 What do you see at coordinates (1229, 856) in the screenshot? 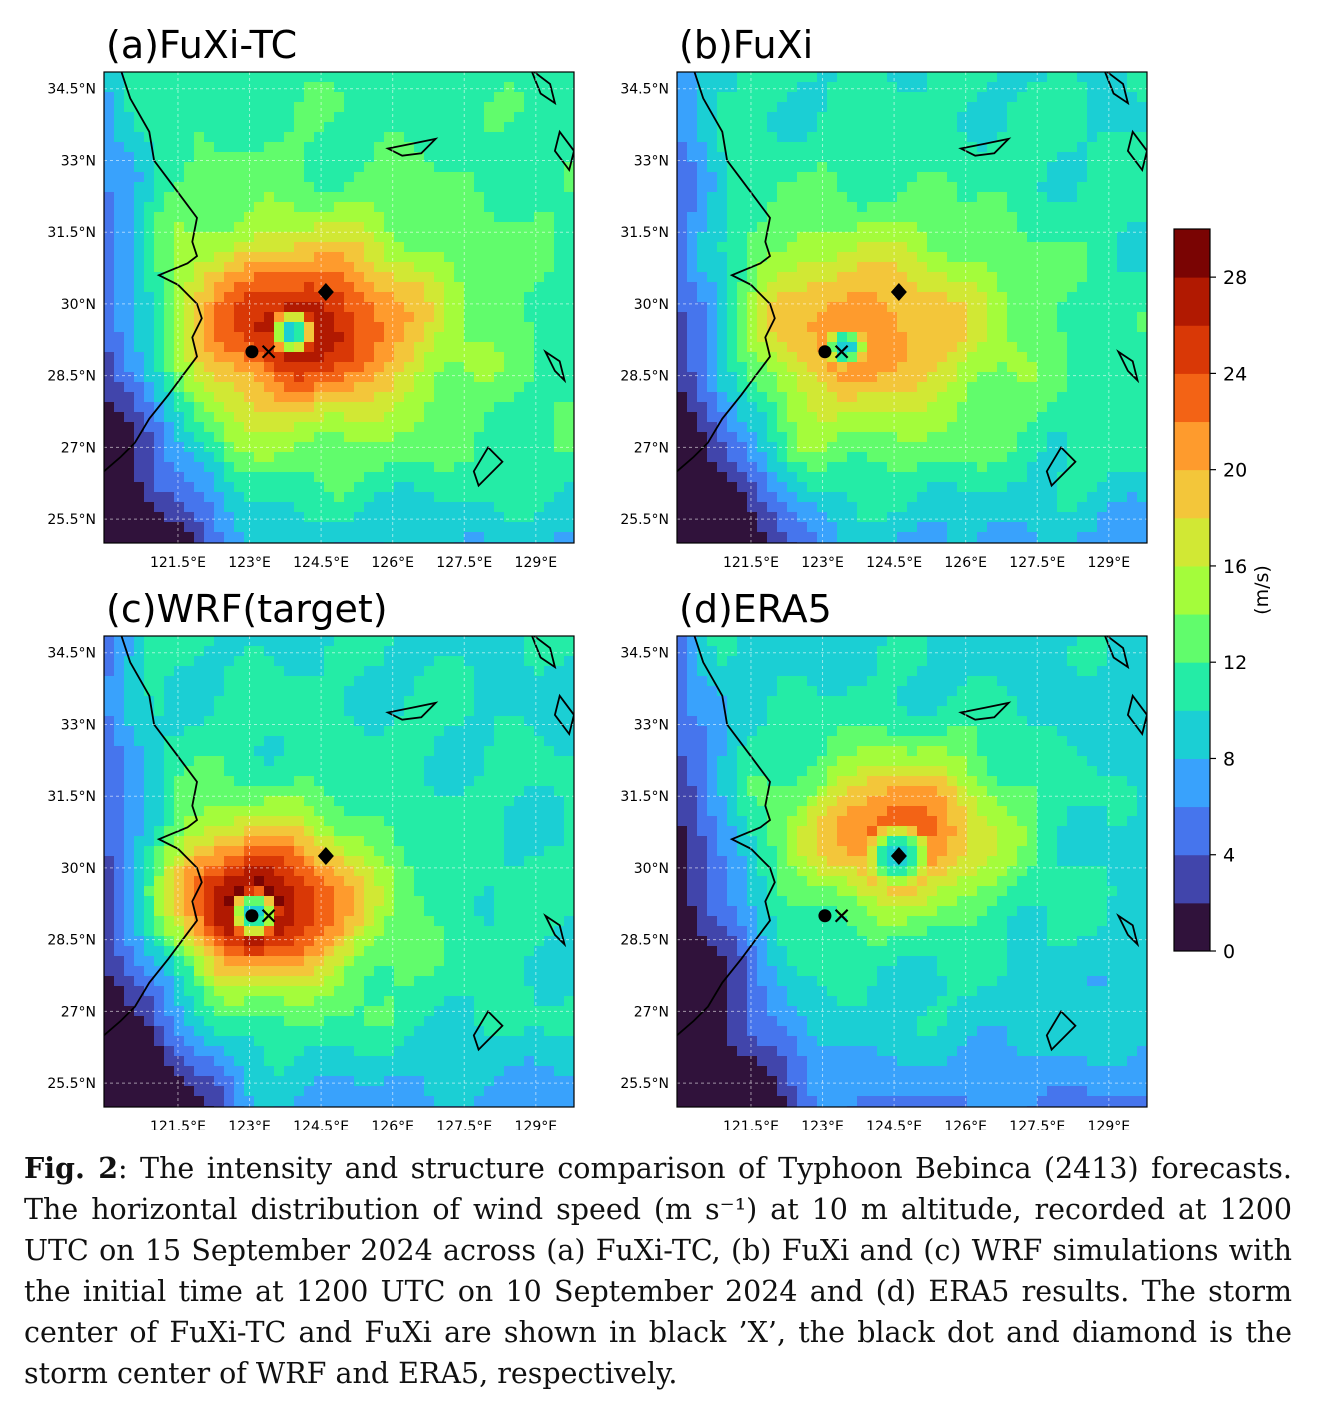
I see `colorbar-tick-label: 4` at bounding box center [1229, 856].